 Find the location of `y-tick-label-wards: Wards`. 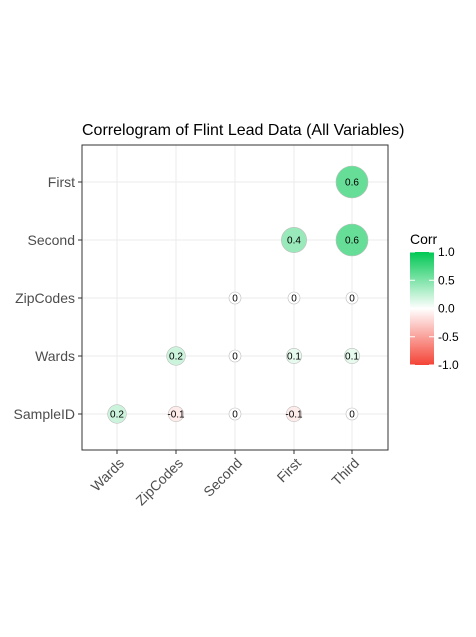

y-tick-label-wards: Wards is located at coordinates (55, 356).